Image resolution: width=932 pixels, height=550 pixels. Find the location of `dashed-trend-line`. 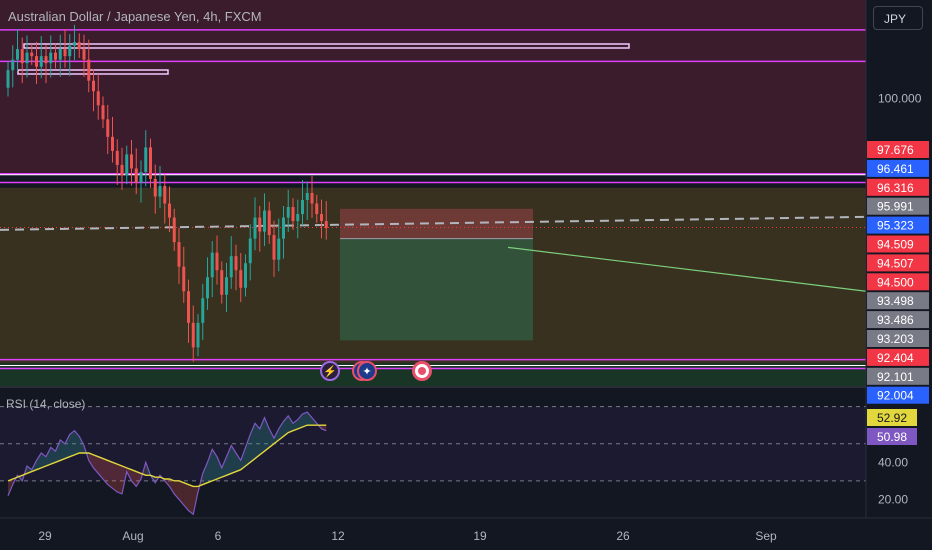

dashed-trend-line is located at coordinates (433, 223).